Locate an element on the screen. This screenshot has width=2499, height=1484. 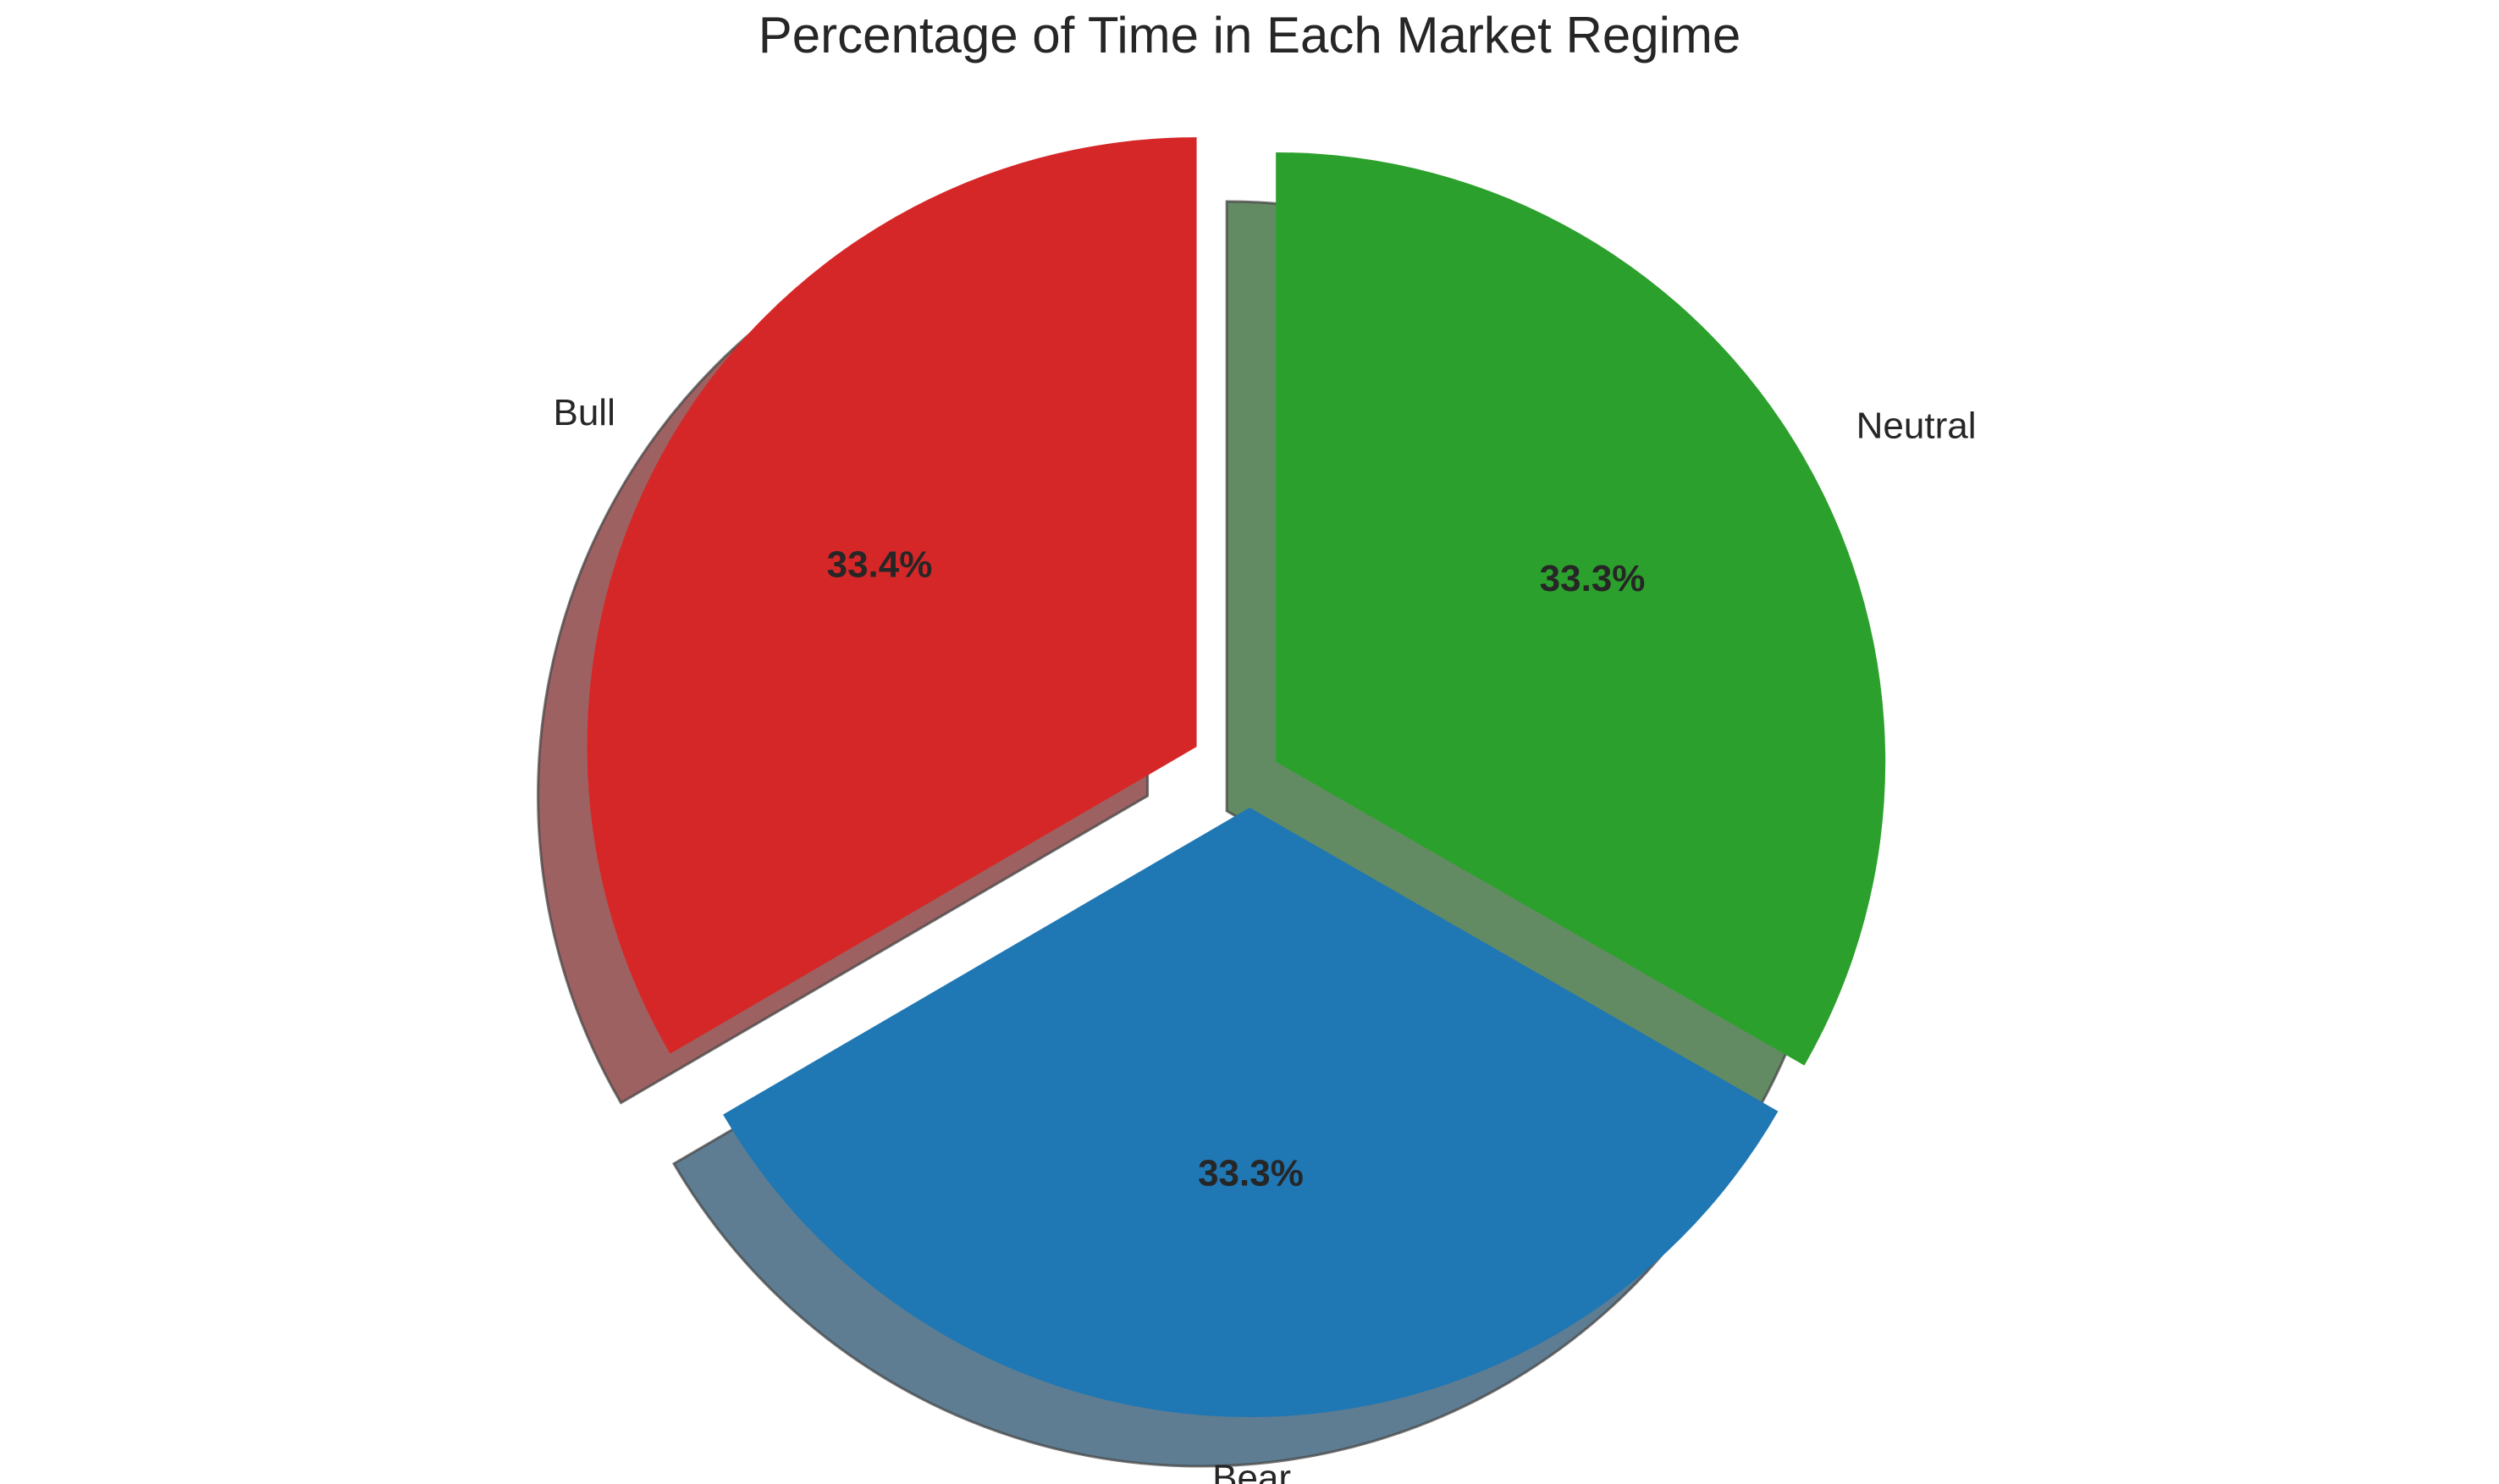
chart-title: Percentage of Time in Each Market Regime is located at coordinates (1250, 35).